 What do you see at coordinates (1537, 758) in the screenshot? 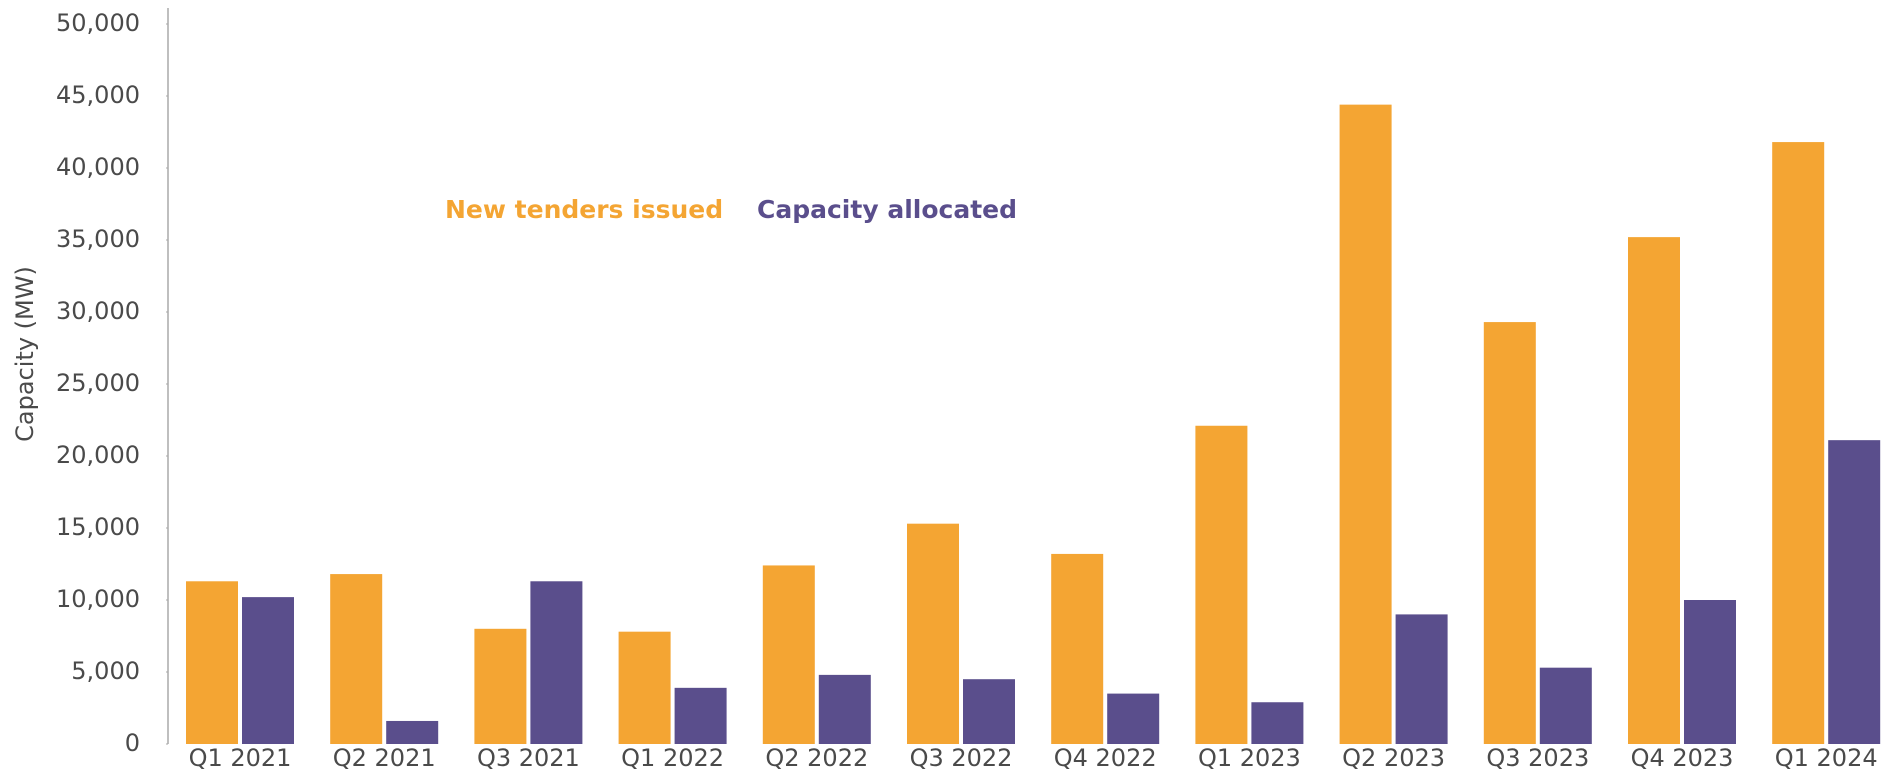
I see `x-tick-label: Q3 2023` at bounding box center [1537, 758].